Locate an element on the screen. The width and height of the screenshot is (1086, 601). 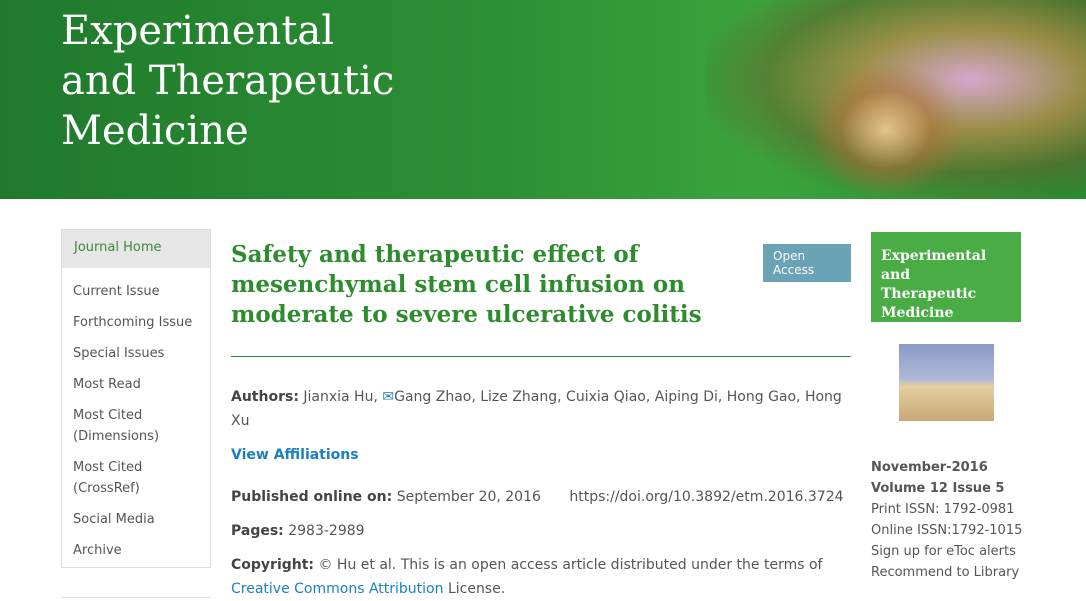
author: Jianxia Hu, is located at coordinates (340, 397).